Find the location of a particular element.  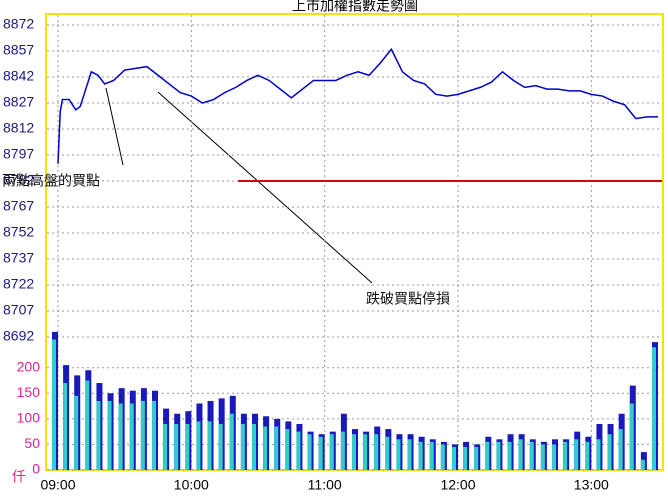

annotation: 兩點高盤的買點 is located at coordinates (51, 181).